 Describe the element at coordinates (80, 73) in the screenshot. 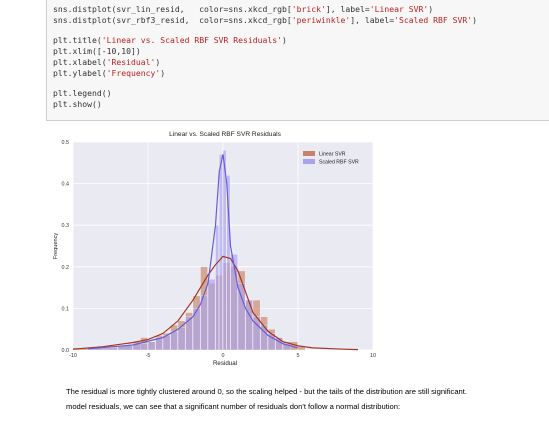

I see `code-token: plt.ylabel(` at that location.